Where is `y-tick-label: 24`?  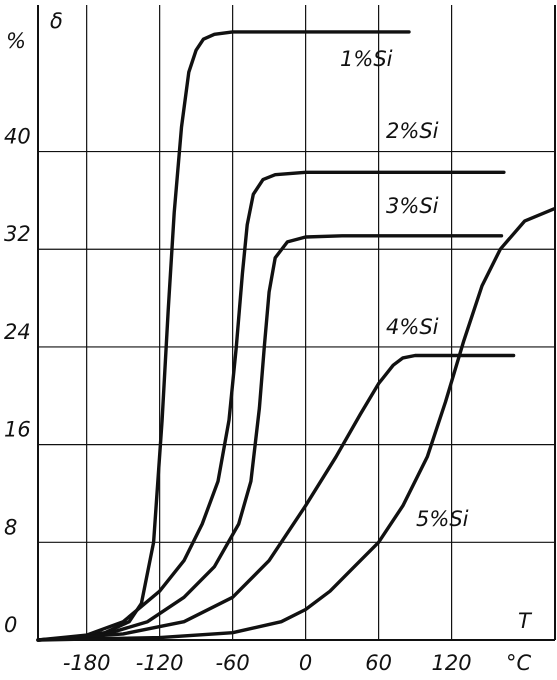 y-tick-label: 24 is located at coordinates (17, 332).